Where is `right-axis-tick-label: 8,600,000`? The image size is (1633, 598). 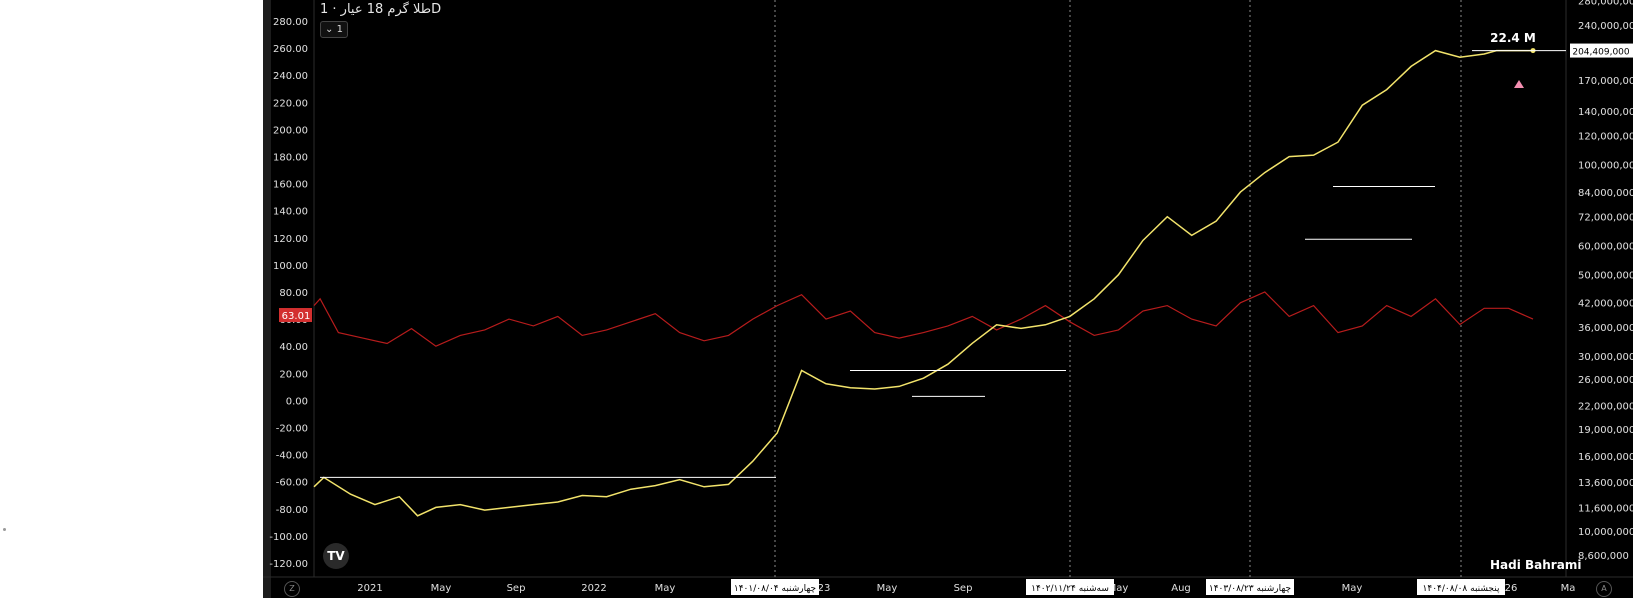
right-axis-tick-label: 8,600,000 is located at coordinates (1603, 556).